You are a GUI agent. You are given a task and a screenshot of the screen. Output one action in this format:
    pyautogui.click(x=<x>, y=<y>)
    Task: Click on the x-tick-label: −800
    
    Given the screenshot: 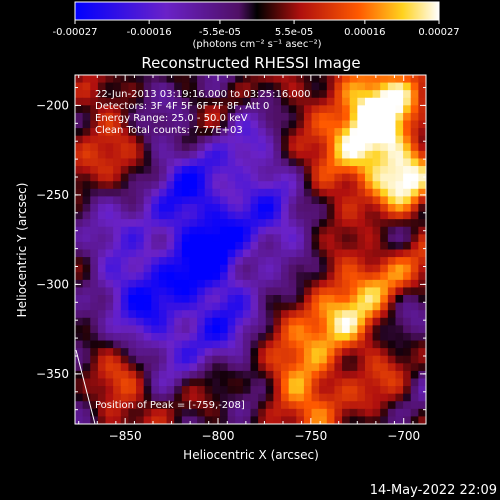 What is the action you would take?
    pyautogui.click(x=218, y=436)
    